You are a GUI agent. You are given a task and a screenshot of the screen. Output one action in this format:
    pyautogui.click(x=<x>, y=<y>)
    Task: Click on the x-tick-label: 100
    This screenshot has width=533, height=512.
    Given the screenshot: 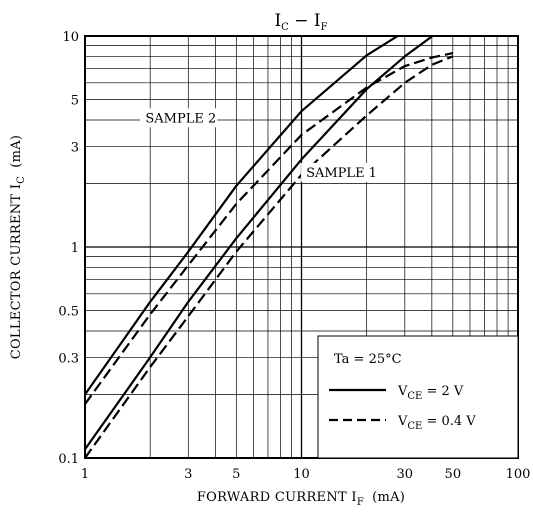 What is the action you would take?
    pyautogui.click(x=518, y=474)
    